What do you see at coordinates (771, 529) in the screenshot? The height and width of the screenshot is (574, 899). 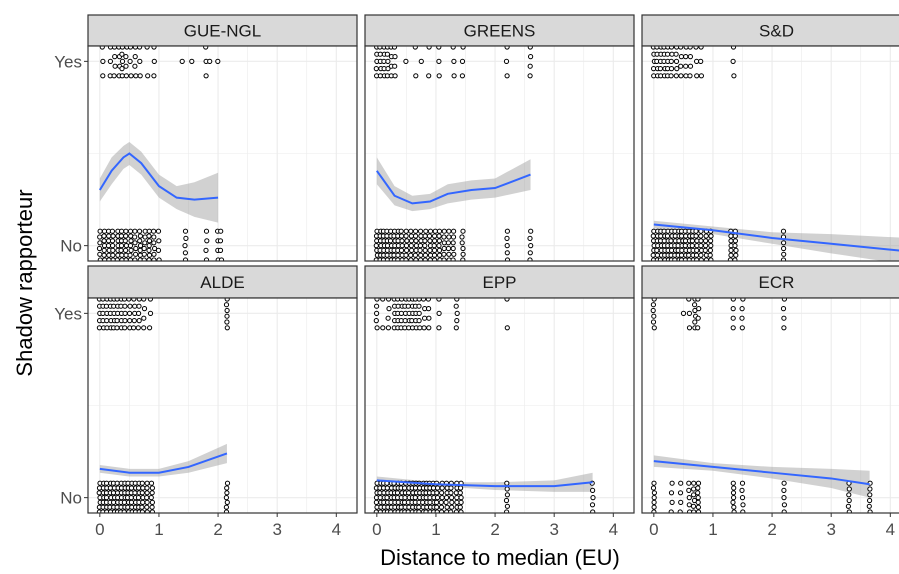 I see `x-tick-label: 2` at bounding box center [771, 529].